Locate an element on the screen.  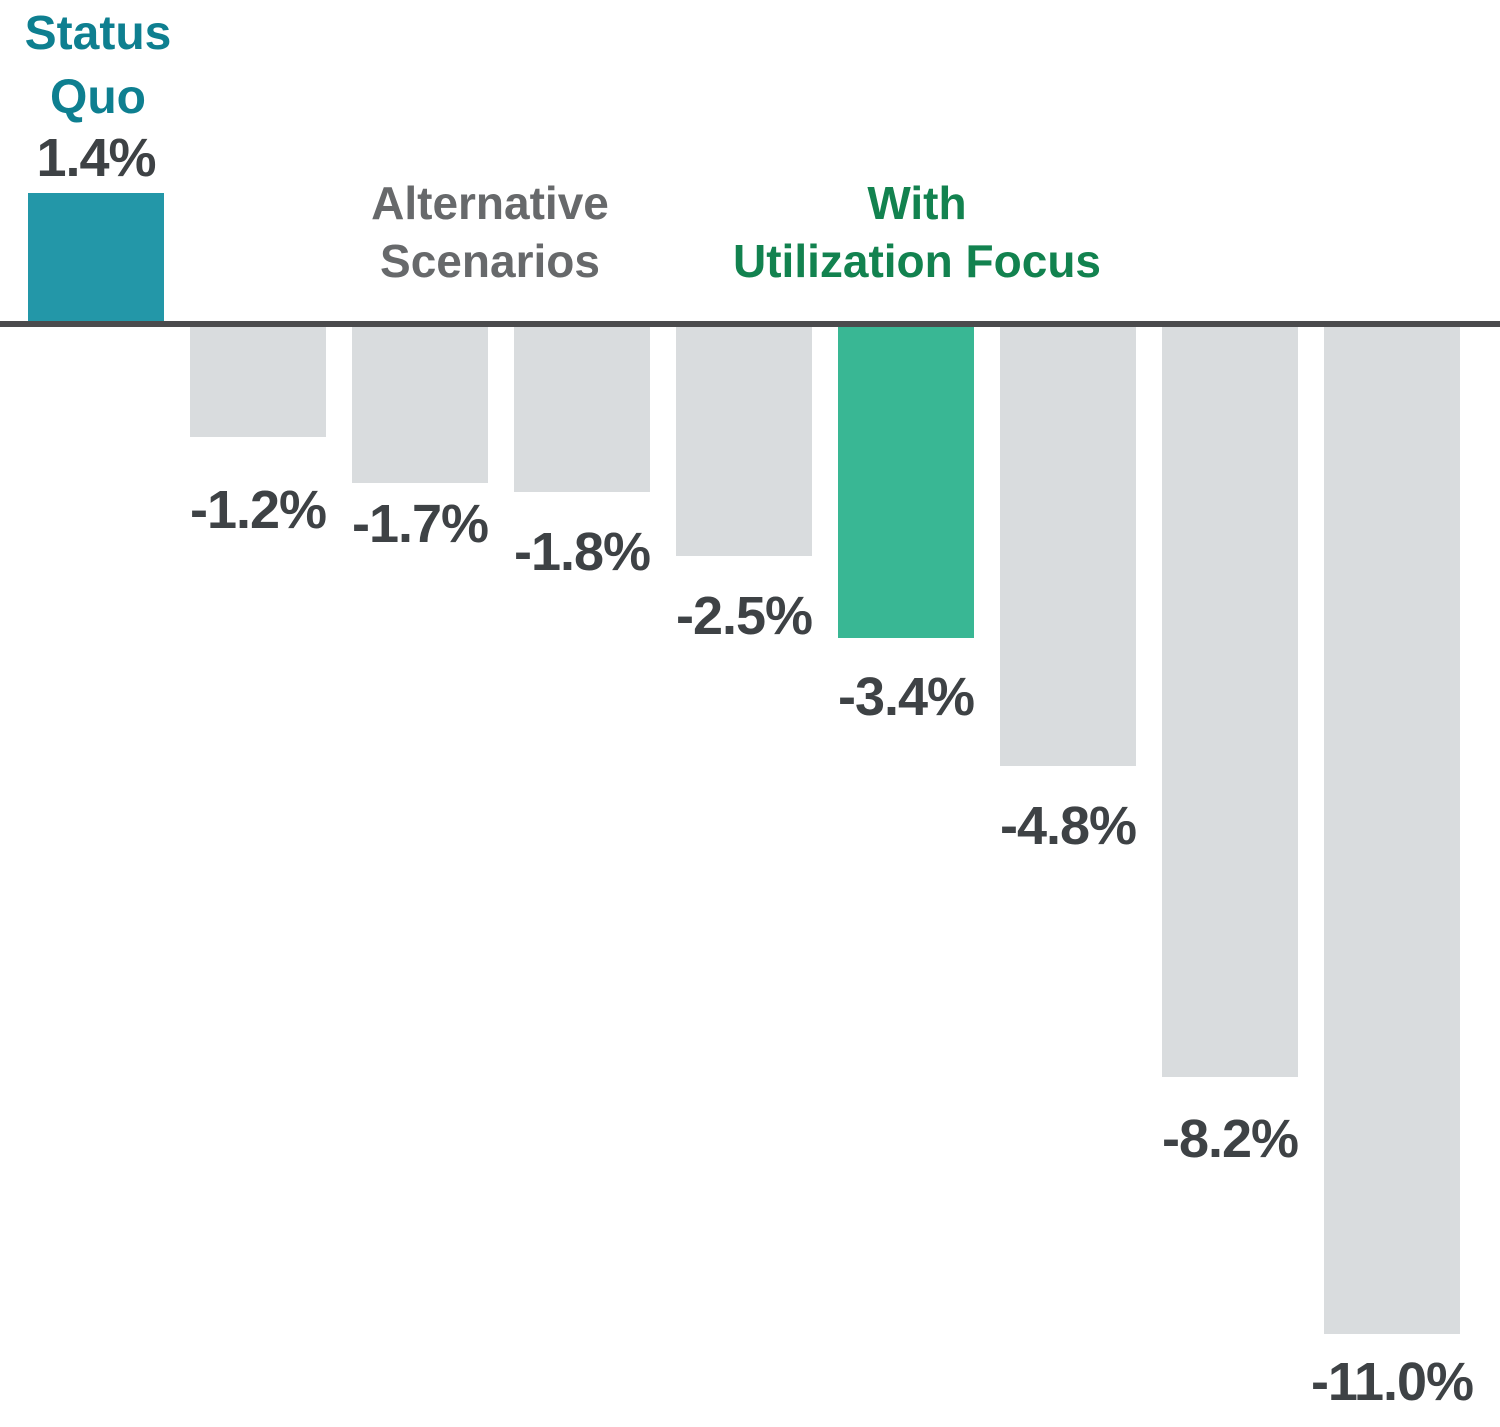
bar-value-label-status-quo: 1.4% is located at coordinates (96, 158).